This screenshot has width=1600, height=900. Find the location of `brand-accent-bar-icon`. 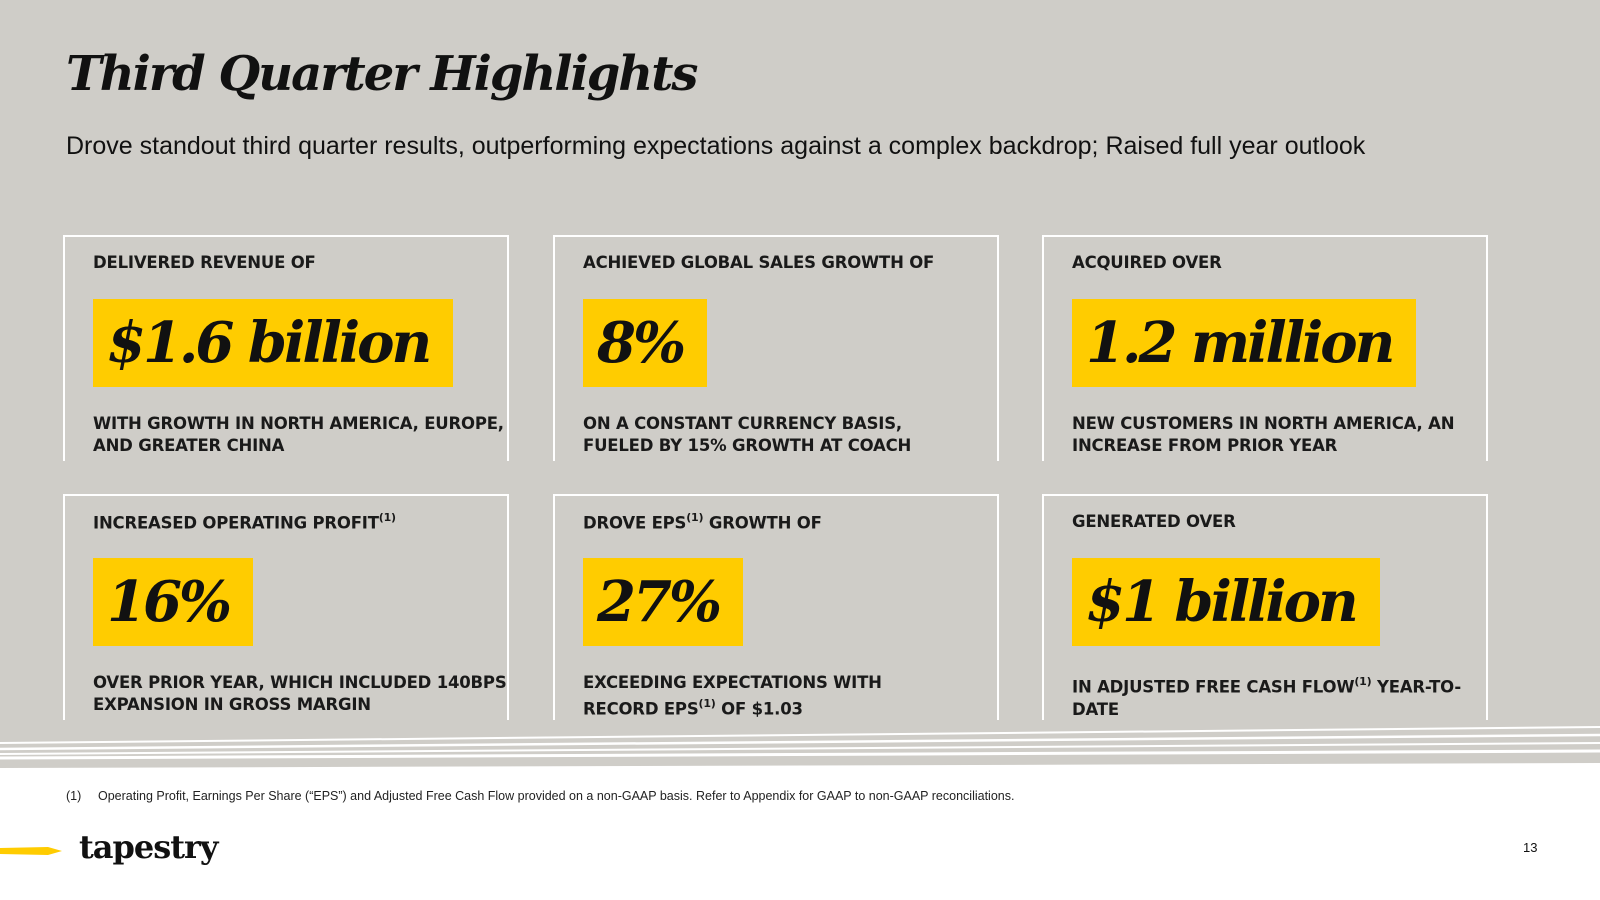

brand-accent-bar-icon is located at coordinates (31, 851).